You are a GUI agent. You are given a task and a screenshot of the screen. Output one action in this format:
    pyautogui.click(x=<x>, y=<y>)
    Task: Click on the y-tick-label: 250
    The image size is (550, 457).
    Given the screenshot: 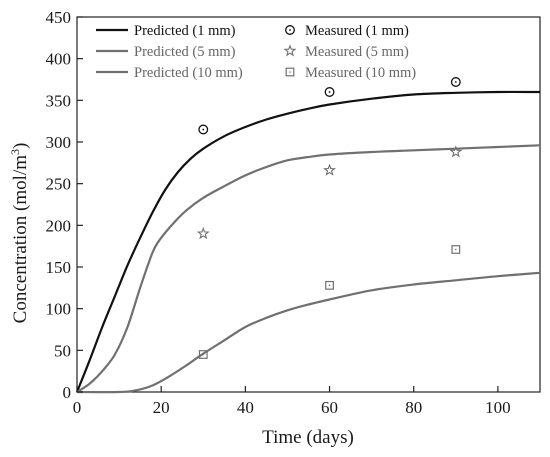 What is the action you would take?
    pyautogui.click(x=59, y=184)
    